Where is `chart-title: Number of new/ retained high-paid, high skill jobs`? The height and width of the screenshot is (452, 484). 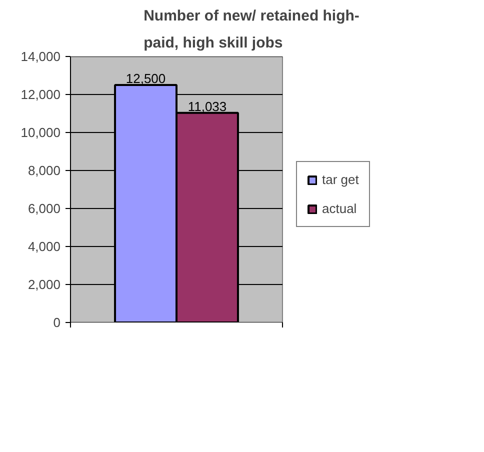
chart-title: Number of new/ retained high-paid, high skill jobs is located at coordinates (252, 29).